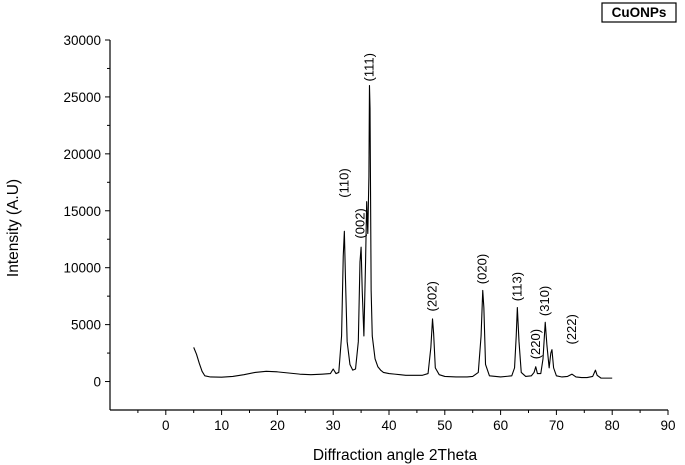  What do you see at coordinates (516, 286) in the screenshot?
I see `peak-label: (113)` at bounding box center [516, 286].